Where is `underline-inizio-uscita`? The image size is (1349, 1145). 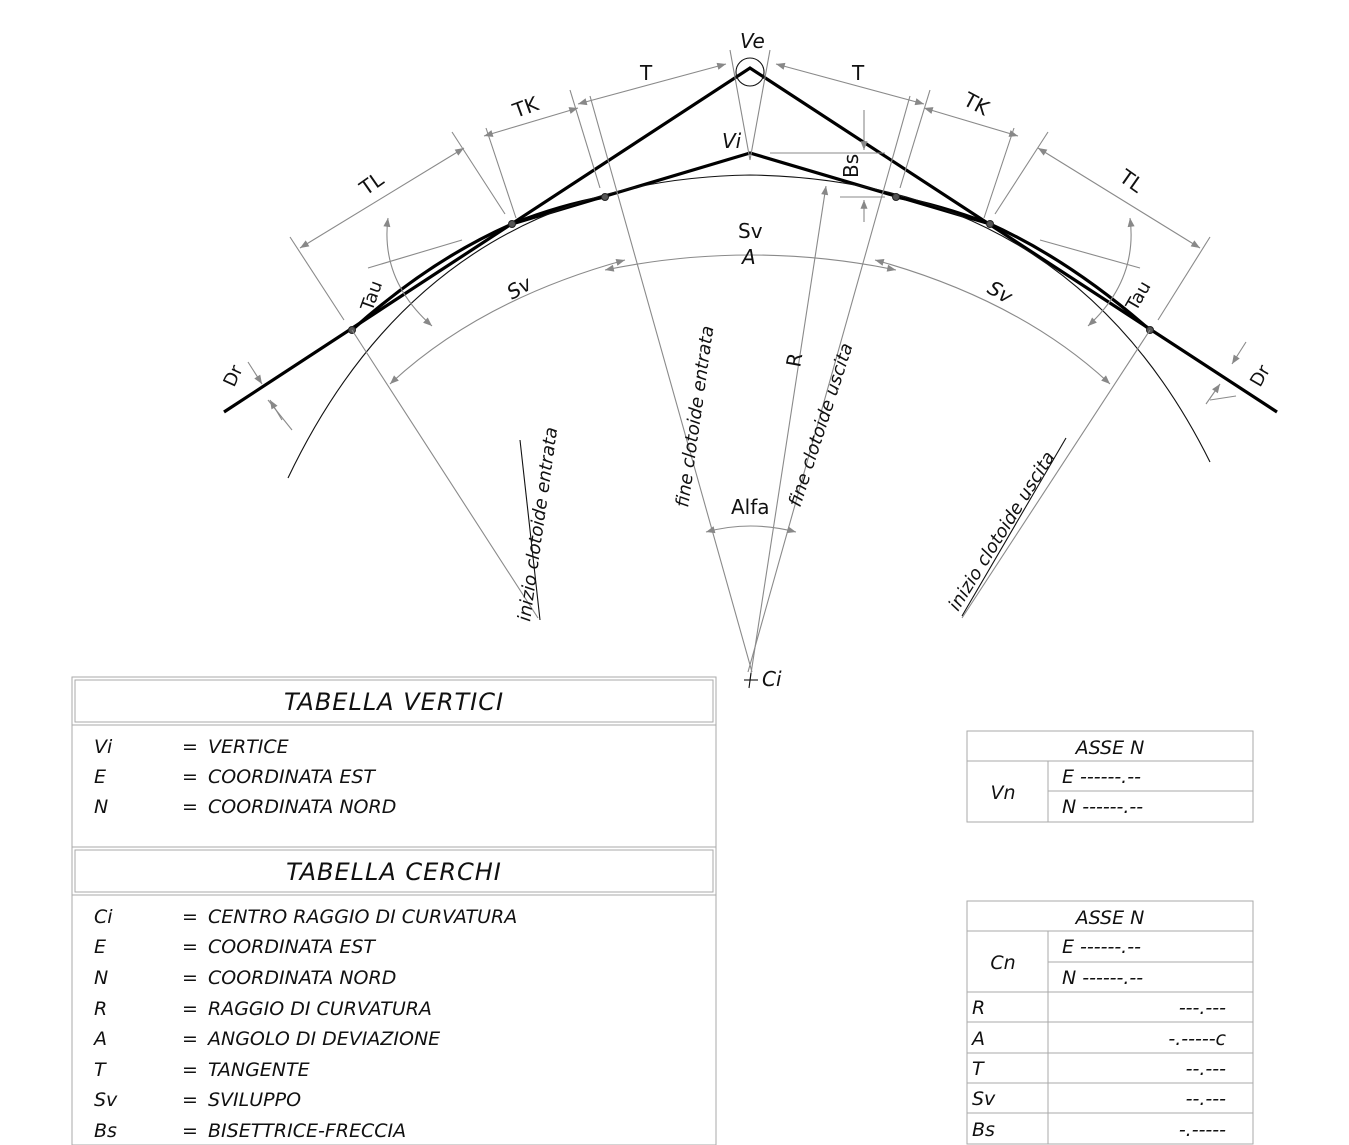
underline-inizio-uscita is located at coordinates (1014, 527).